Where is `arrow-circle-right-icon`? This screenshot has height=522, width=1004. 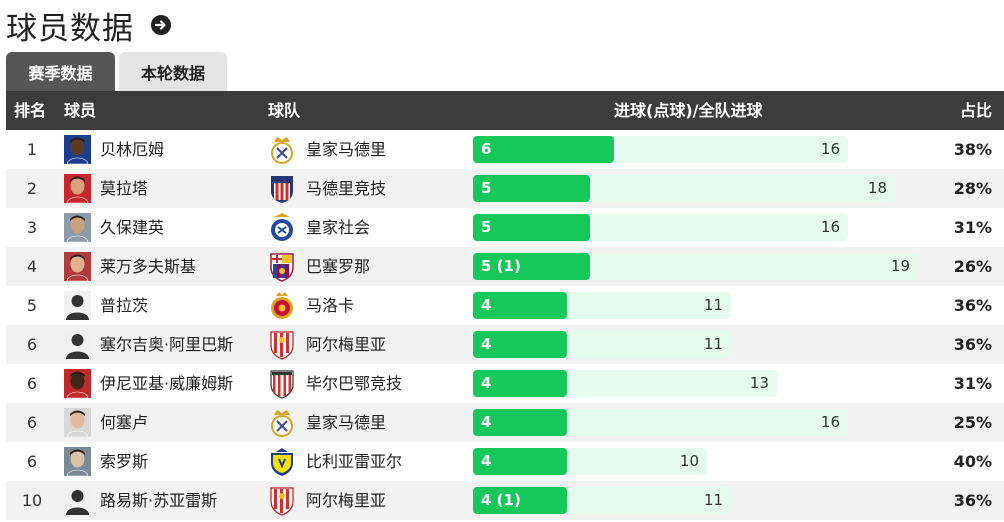
arrow-circle-right-icon is located at coordinates (161, 25).